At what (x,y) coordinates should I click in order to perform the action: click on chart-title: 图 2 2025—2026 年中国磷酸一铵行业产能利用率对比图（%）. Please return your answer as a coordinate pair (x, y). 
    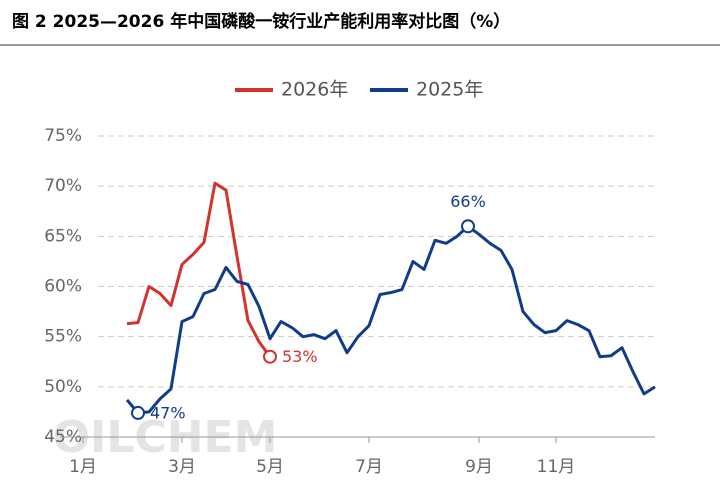
    Looking at the image, I should click on (261, 21).